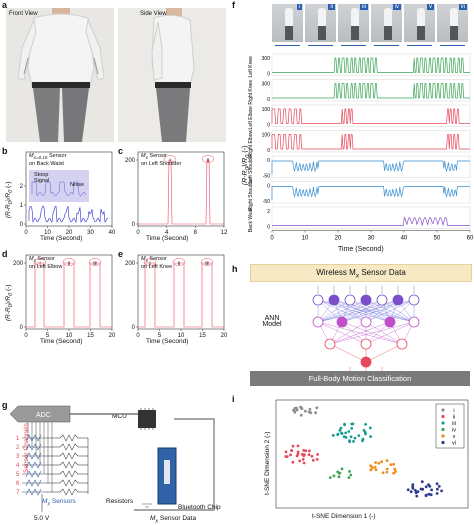  What do you see at coordinates (48, 160) in the screenshot?
I see `chart-b-title: Mx=0.15 Sensor on Back Waist` at bounding box center [48, 160].